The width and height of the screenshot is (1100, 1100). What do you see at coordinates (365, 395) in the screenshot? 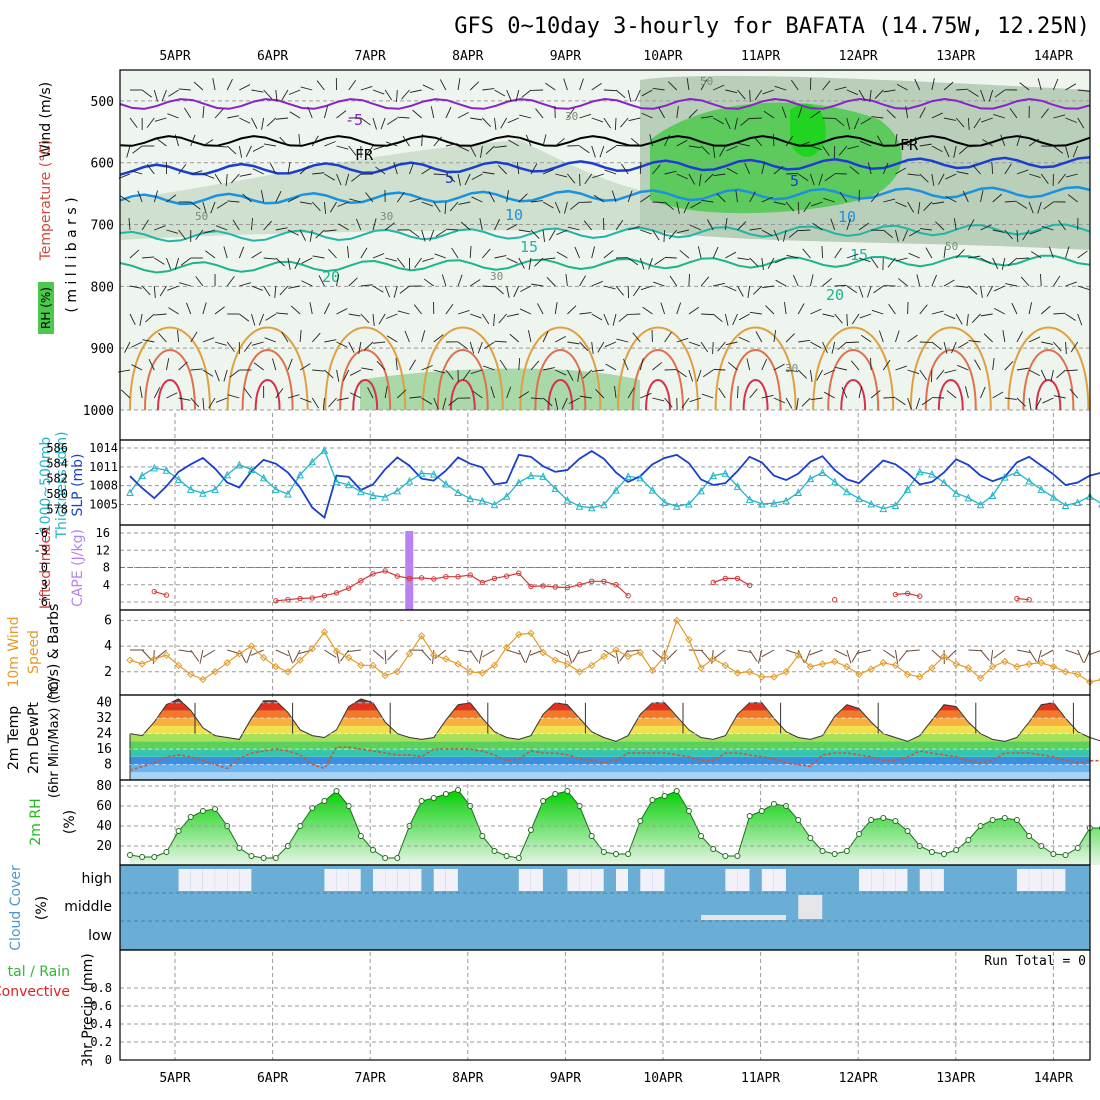
I see `warm-contour-inner` at bounding box center [365, 395].